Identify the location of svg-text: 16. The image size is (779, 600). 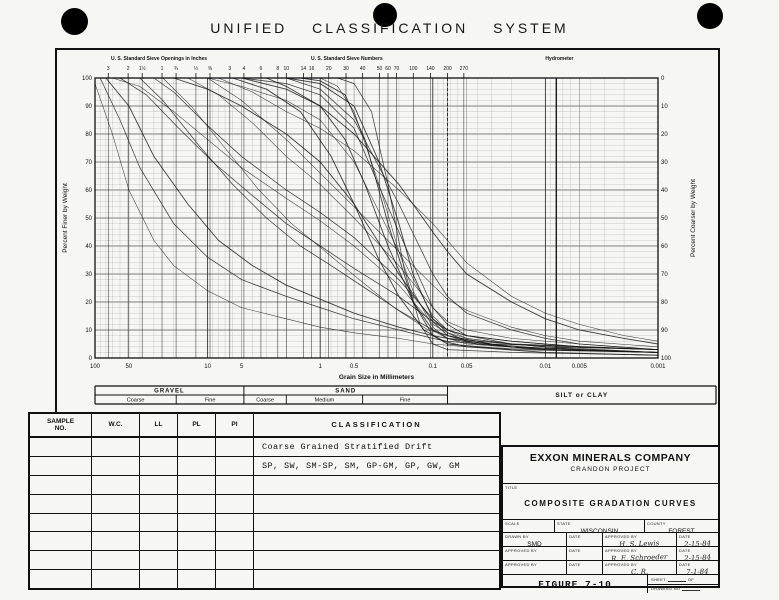
(312, 69).